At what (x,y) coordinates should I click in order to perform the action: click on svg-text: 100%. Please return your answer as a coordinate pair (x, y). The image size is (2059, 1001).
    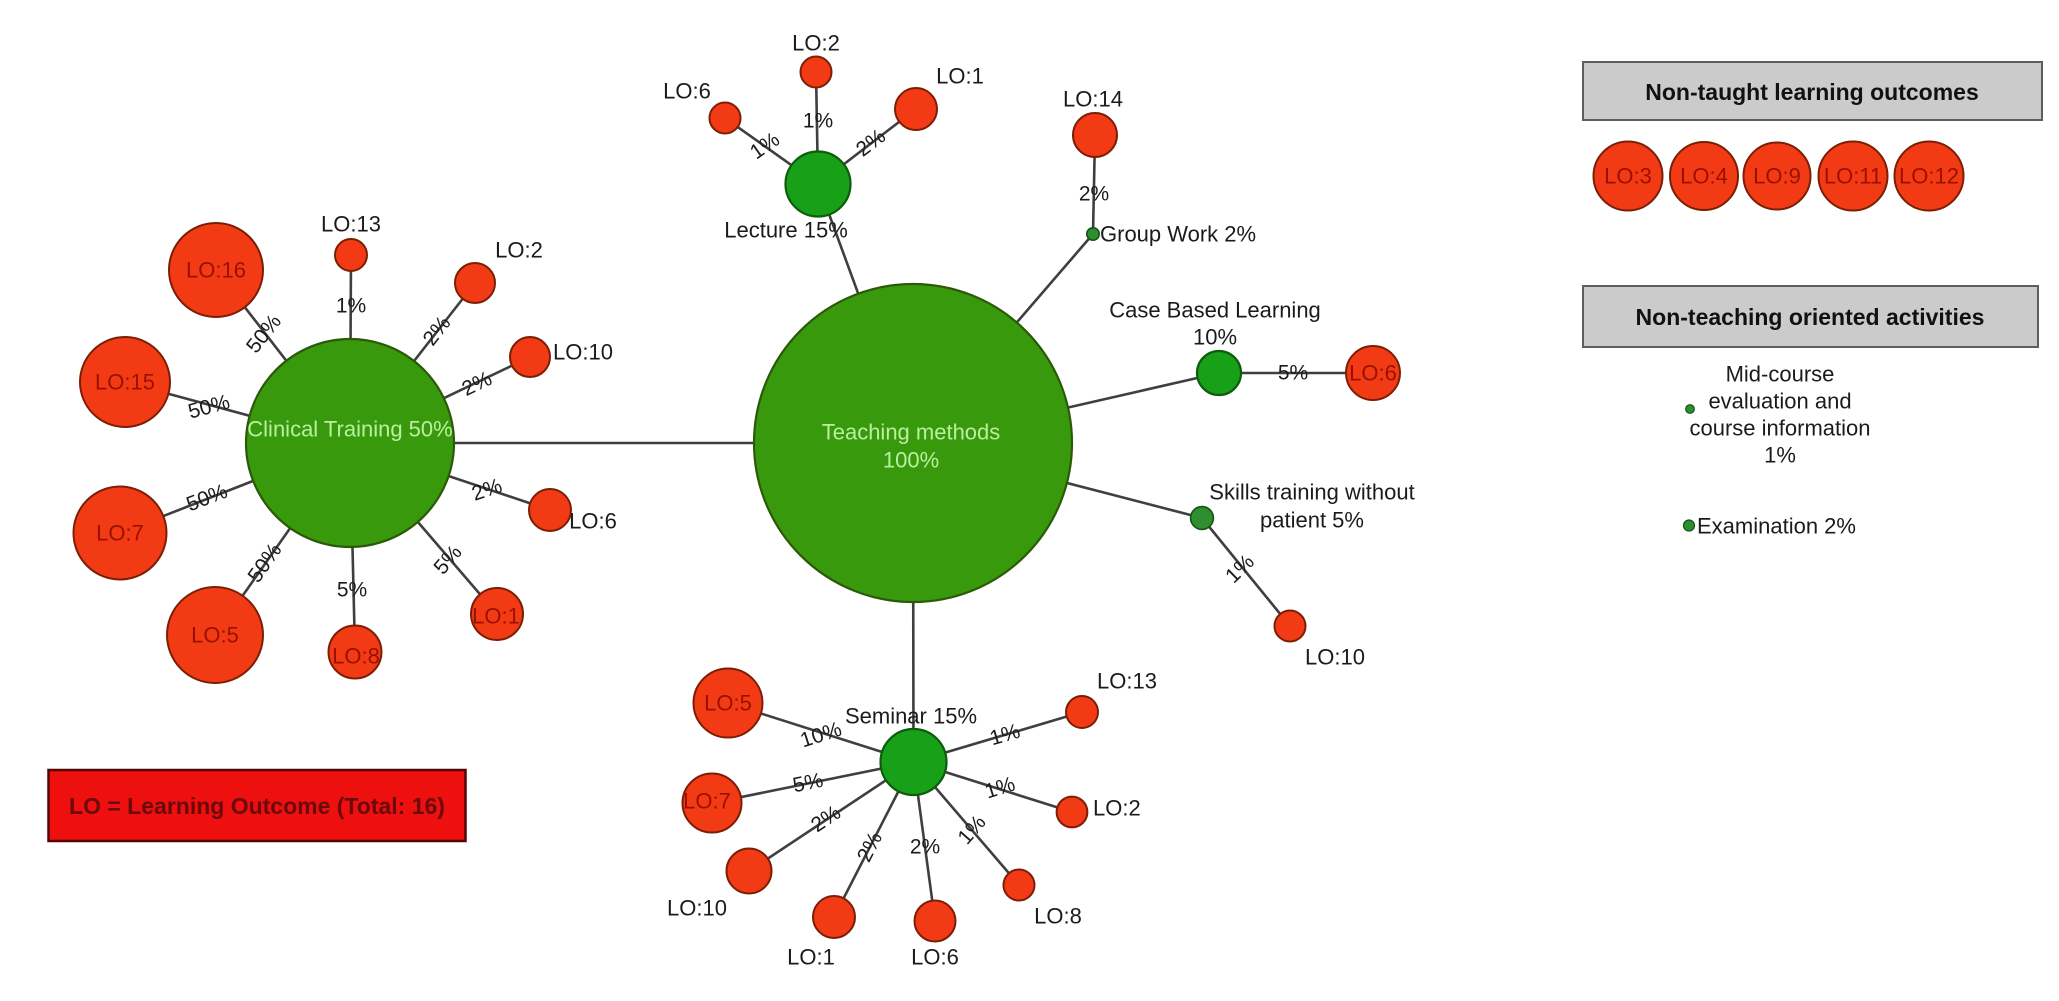
    Looking at the image, I should click on (911, 460).